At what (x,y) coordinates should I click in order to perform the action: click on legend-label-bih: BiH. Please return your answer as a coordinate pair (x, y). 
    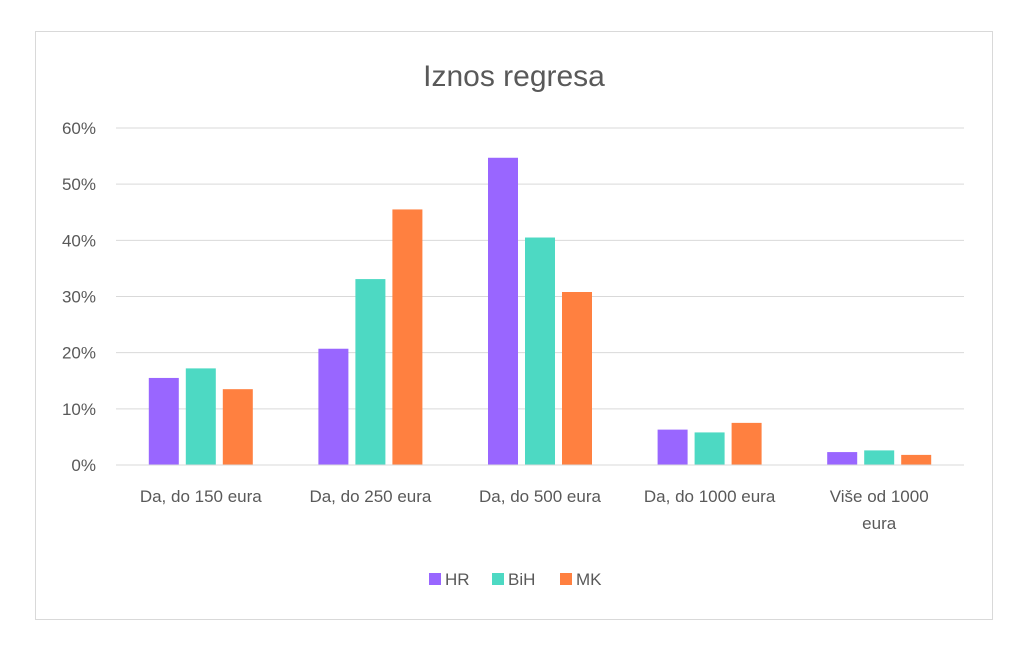
    Looking at the image, I should click on (521, 579).